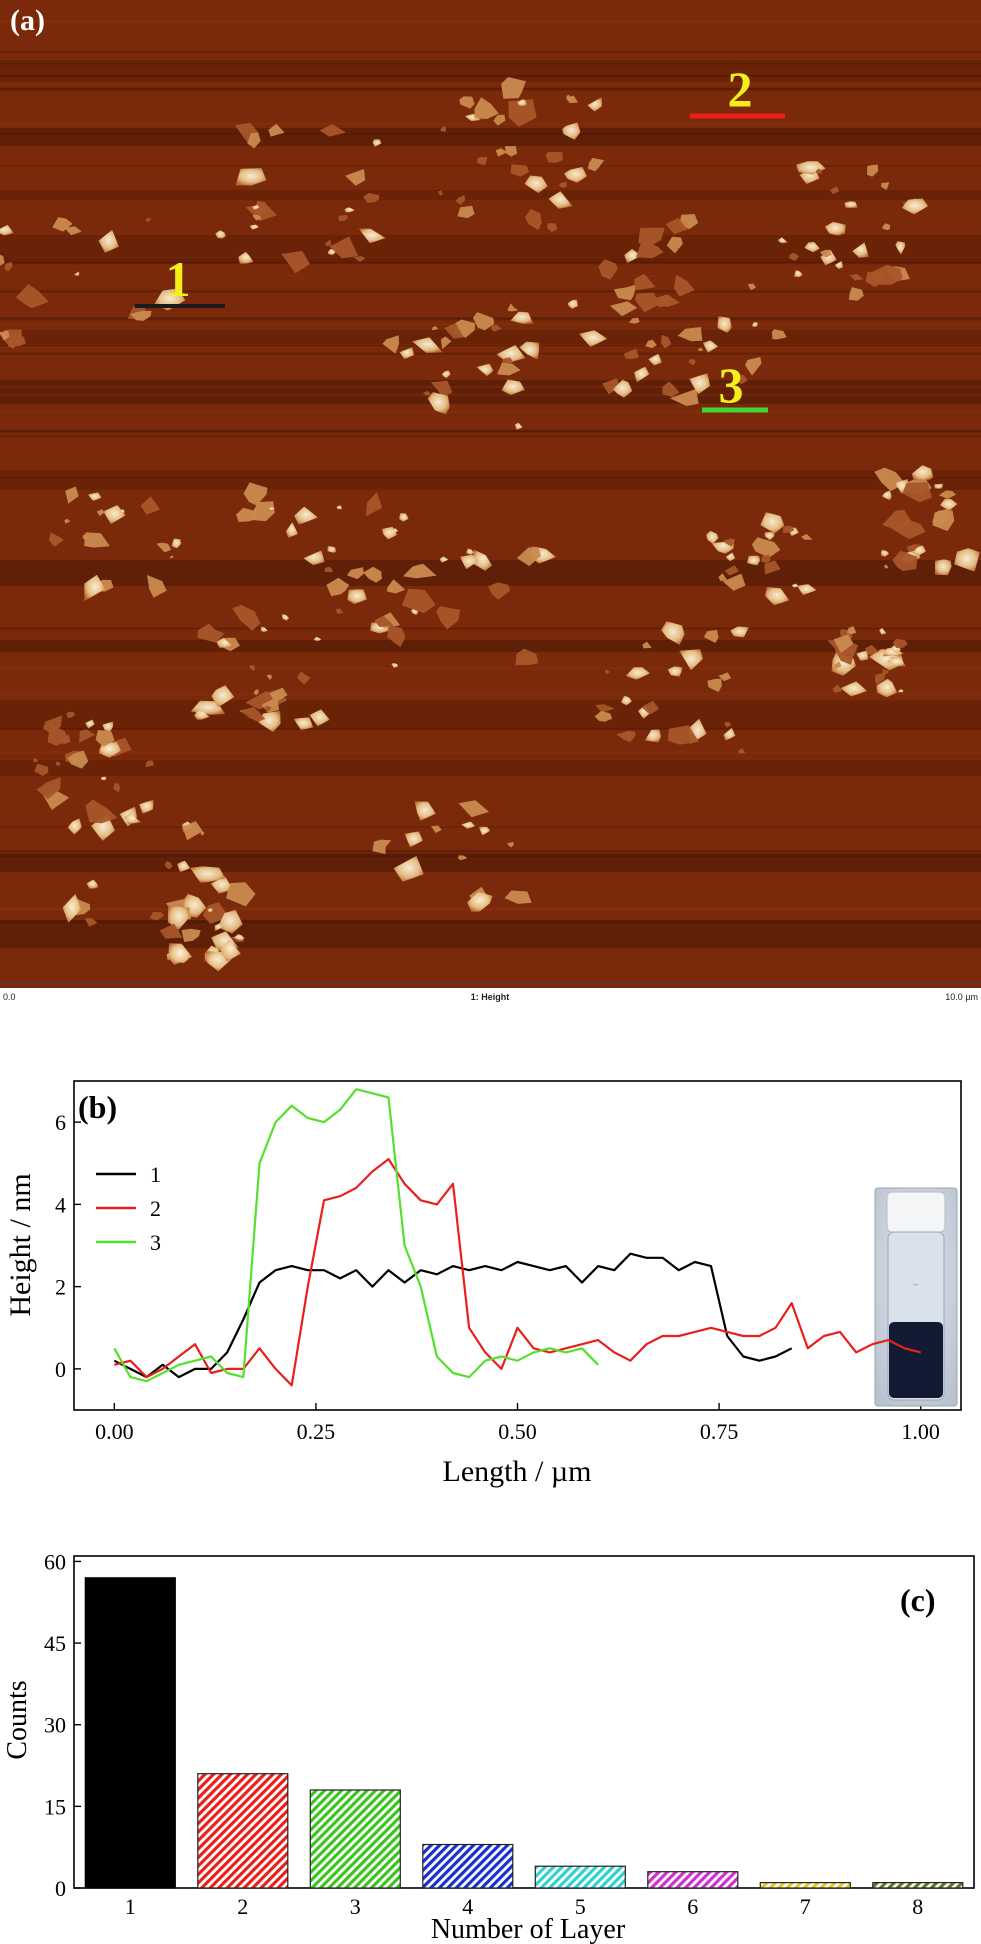 The height and width of the screenshot is (1944, 981). What do you see at coordinates (155, 1242) in the screenshot?
I see `legend-label-3: 3` at bounding box center [155, 1242].